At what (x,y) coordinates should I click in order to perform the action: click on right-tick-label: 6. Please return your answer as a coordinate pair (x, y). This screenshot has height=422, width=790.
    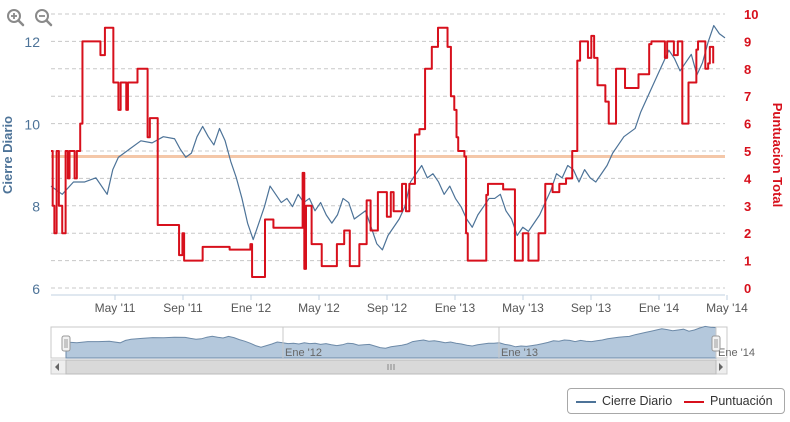
    Looking at the image, I should click on (747, 124).